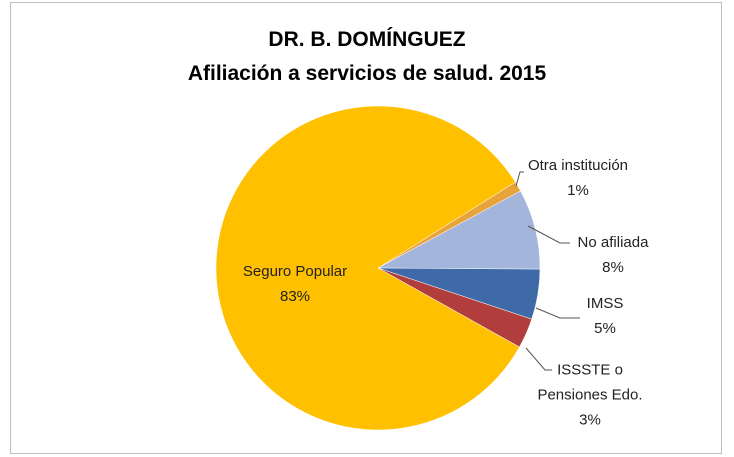  I want to click on slice-label: ISSSTE o Pensiones Edo. 3%, so click(590, 395).